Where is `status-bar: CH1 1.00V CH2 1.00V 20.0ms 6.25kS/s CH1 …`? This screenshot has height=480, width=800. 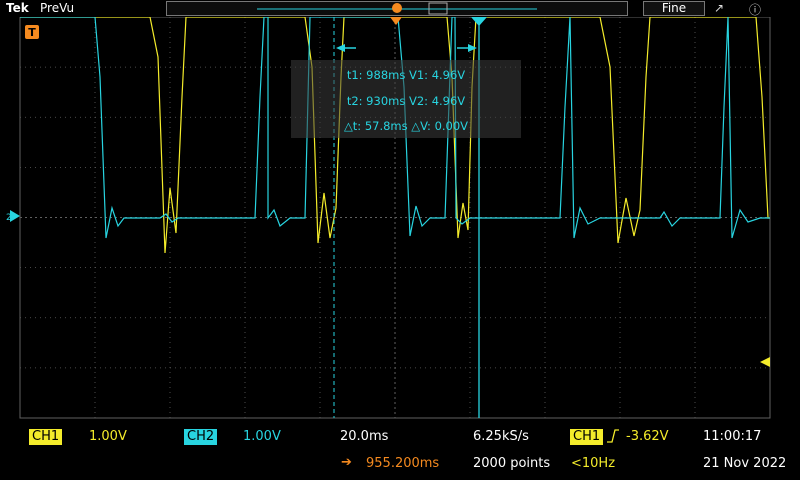
status-bar: CH1 1.00V CH2 1.00V 20.0ms 6.25kS/s CH1 … is located at coordinates (400, 450).